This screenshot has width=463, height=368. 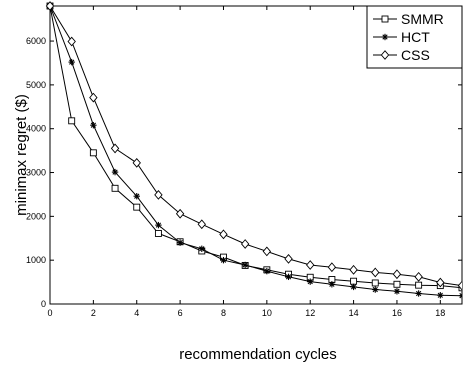 I want to click on legend-marker-css, so click(x=385, y=55).